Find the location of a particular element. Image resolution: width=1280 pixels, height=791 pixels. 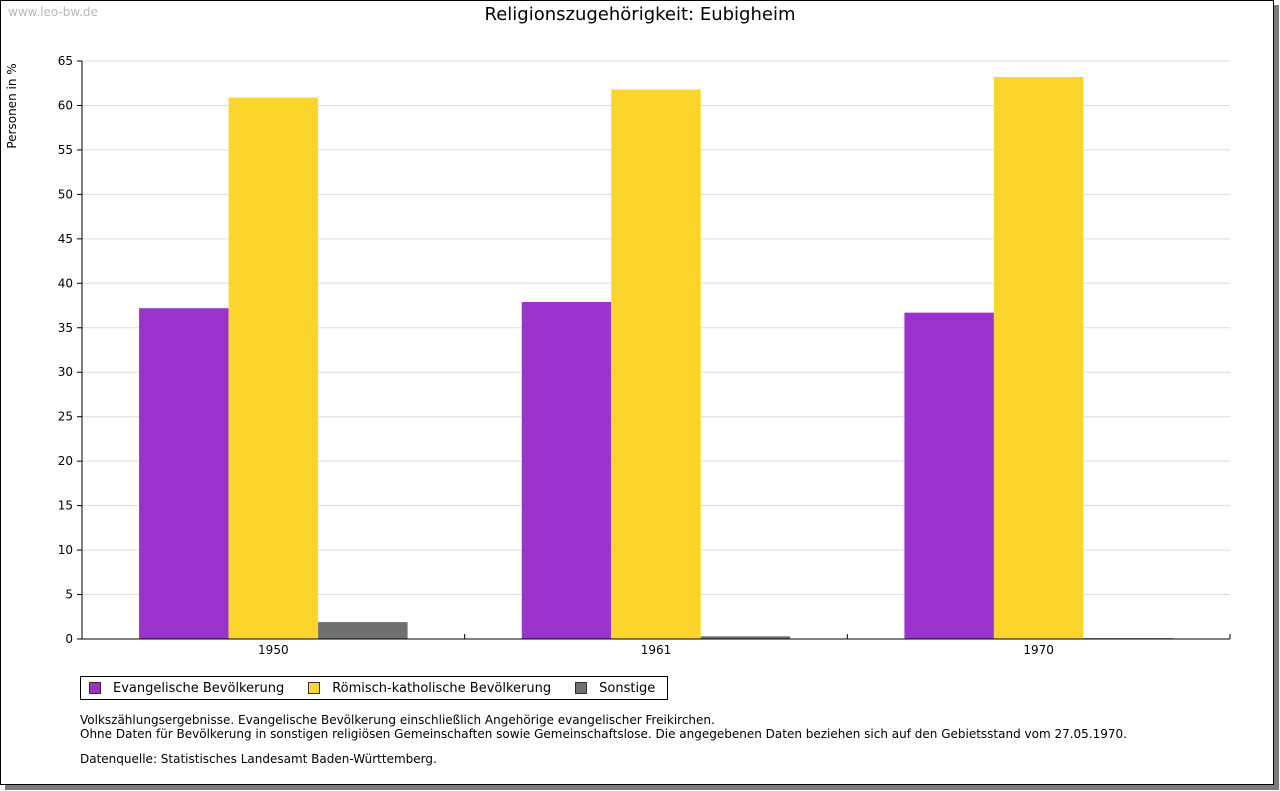

legend-item-sonstige: Sonstige is located at coordinates (615, 688).